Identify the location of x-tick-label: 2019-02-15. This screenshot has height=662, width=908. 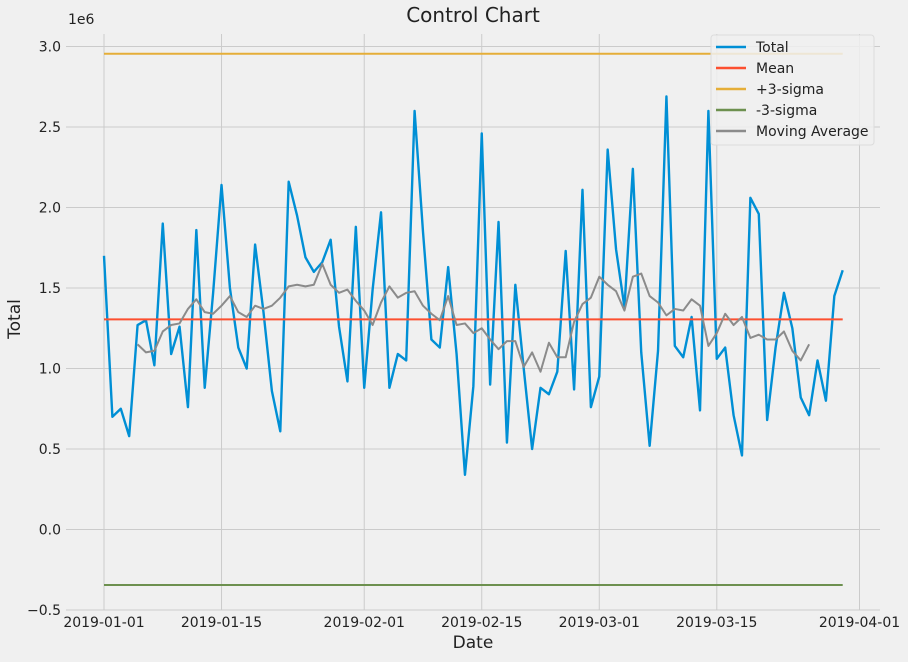
(481, 623).